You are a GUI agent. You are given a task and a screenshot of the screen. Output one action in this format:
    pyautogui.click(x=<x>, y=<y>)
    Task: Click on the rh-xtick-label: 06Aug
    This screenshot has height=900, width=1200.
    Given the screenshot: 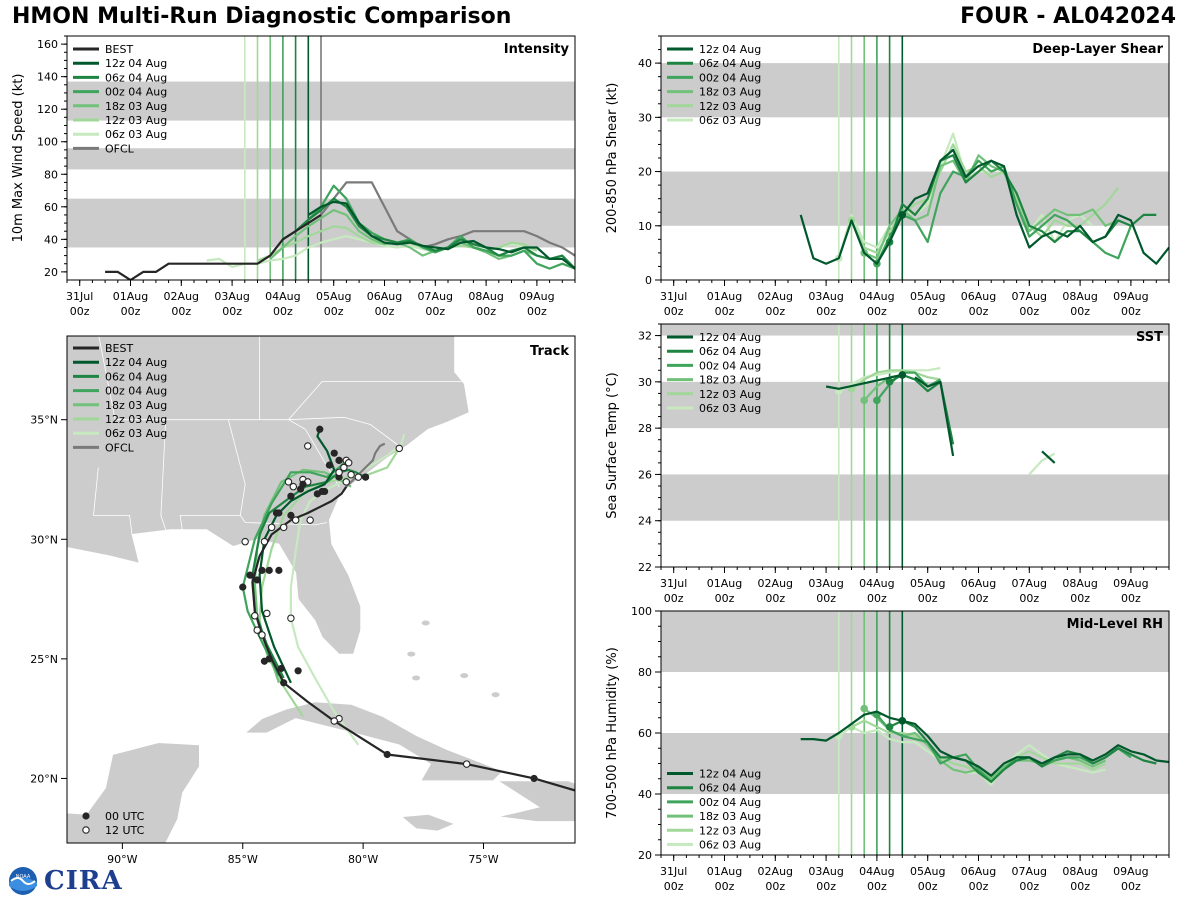 What is the action you would take?
    pyautogui.click(x=978, y=871)
    